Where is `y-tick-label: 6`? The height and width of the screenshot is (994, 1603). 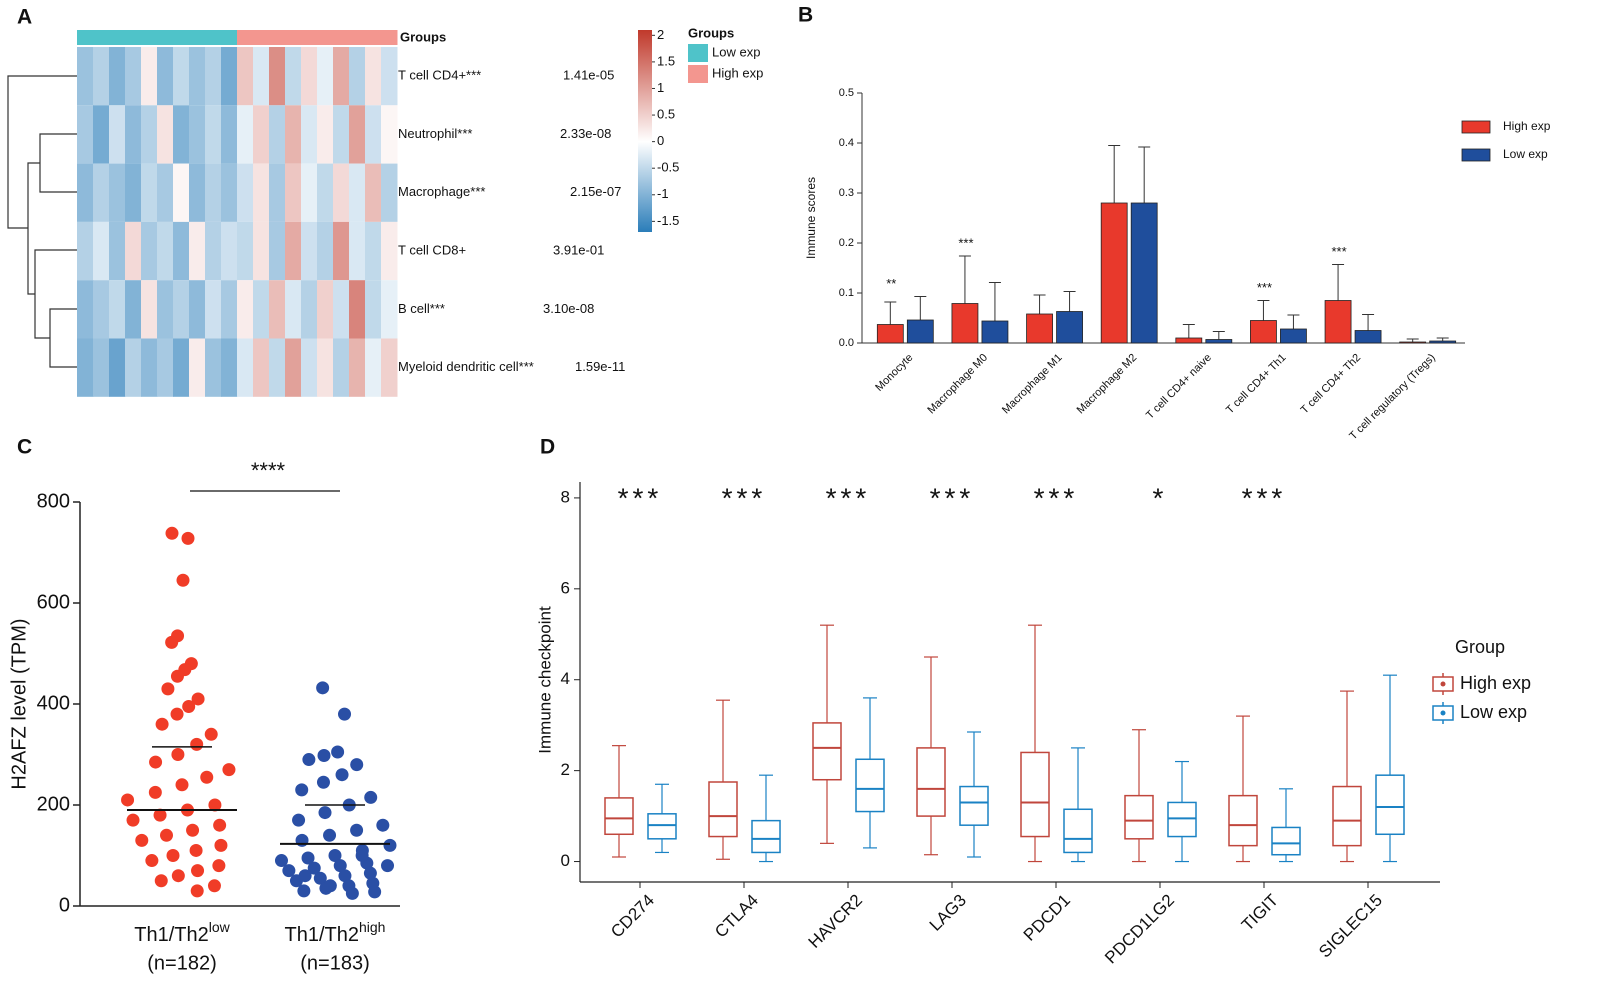
y-tick-label: 6 is located at coordinates (565, 587).